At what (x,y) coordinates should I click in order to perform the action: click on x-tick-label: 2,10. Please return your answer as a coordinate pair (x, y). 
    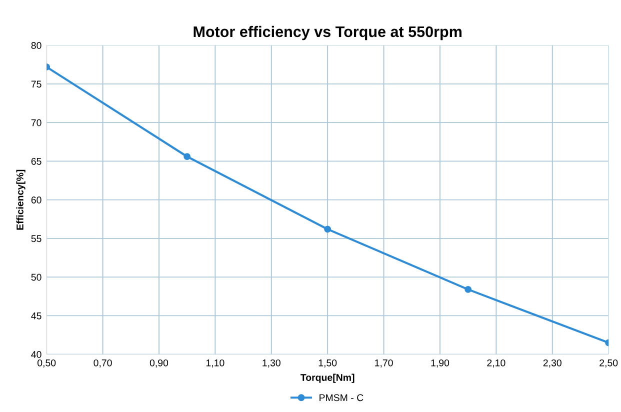
    Looking at the image, I should click on (496, 363).